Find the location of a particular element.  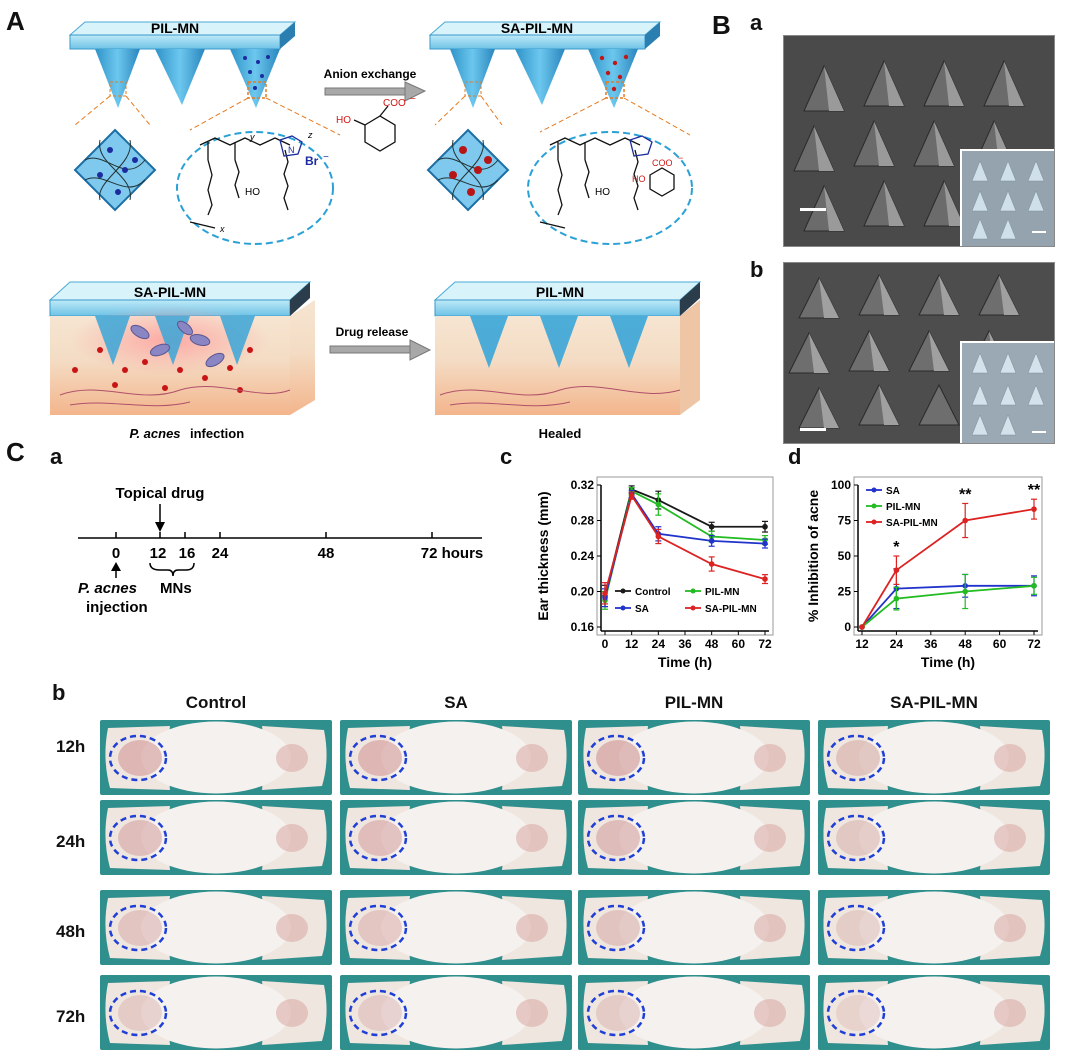

y-tick-label: 0.20 is located at coordinates (583, 592).